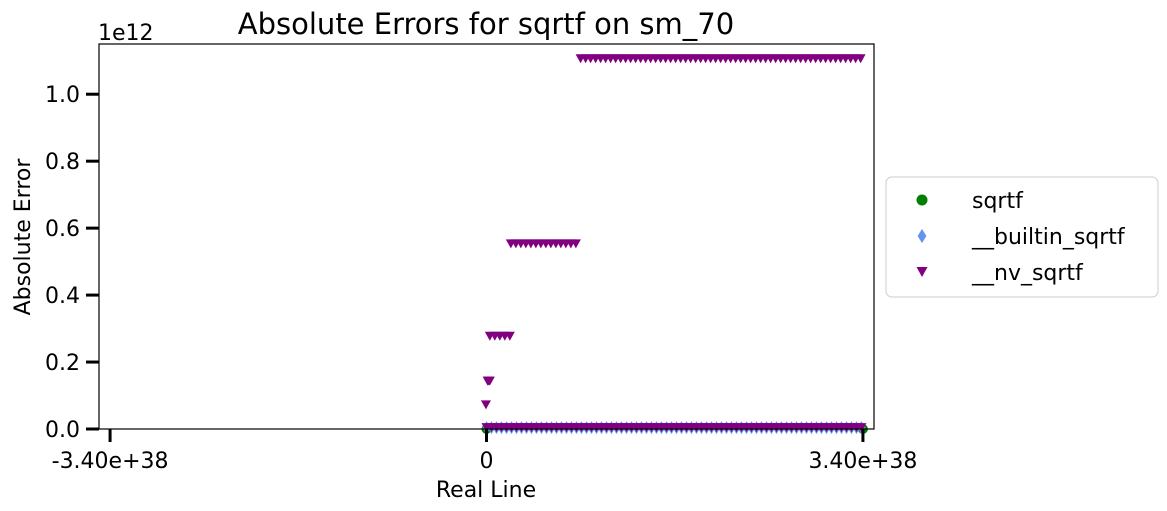  Describe the element at coordinates (862, 461) in the screenshot. I see `x-tick-label: 3.40e+38` at that location.